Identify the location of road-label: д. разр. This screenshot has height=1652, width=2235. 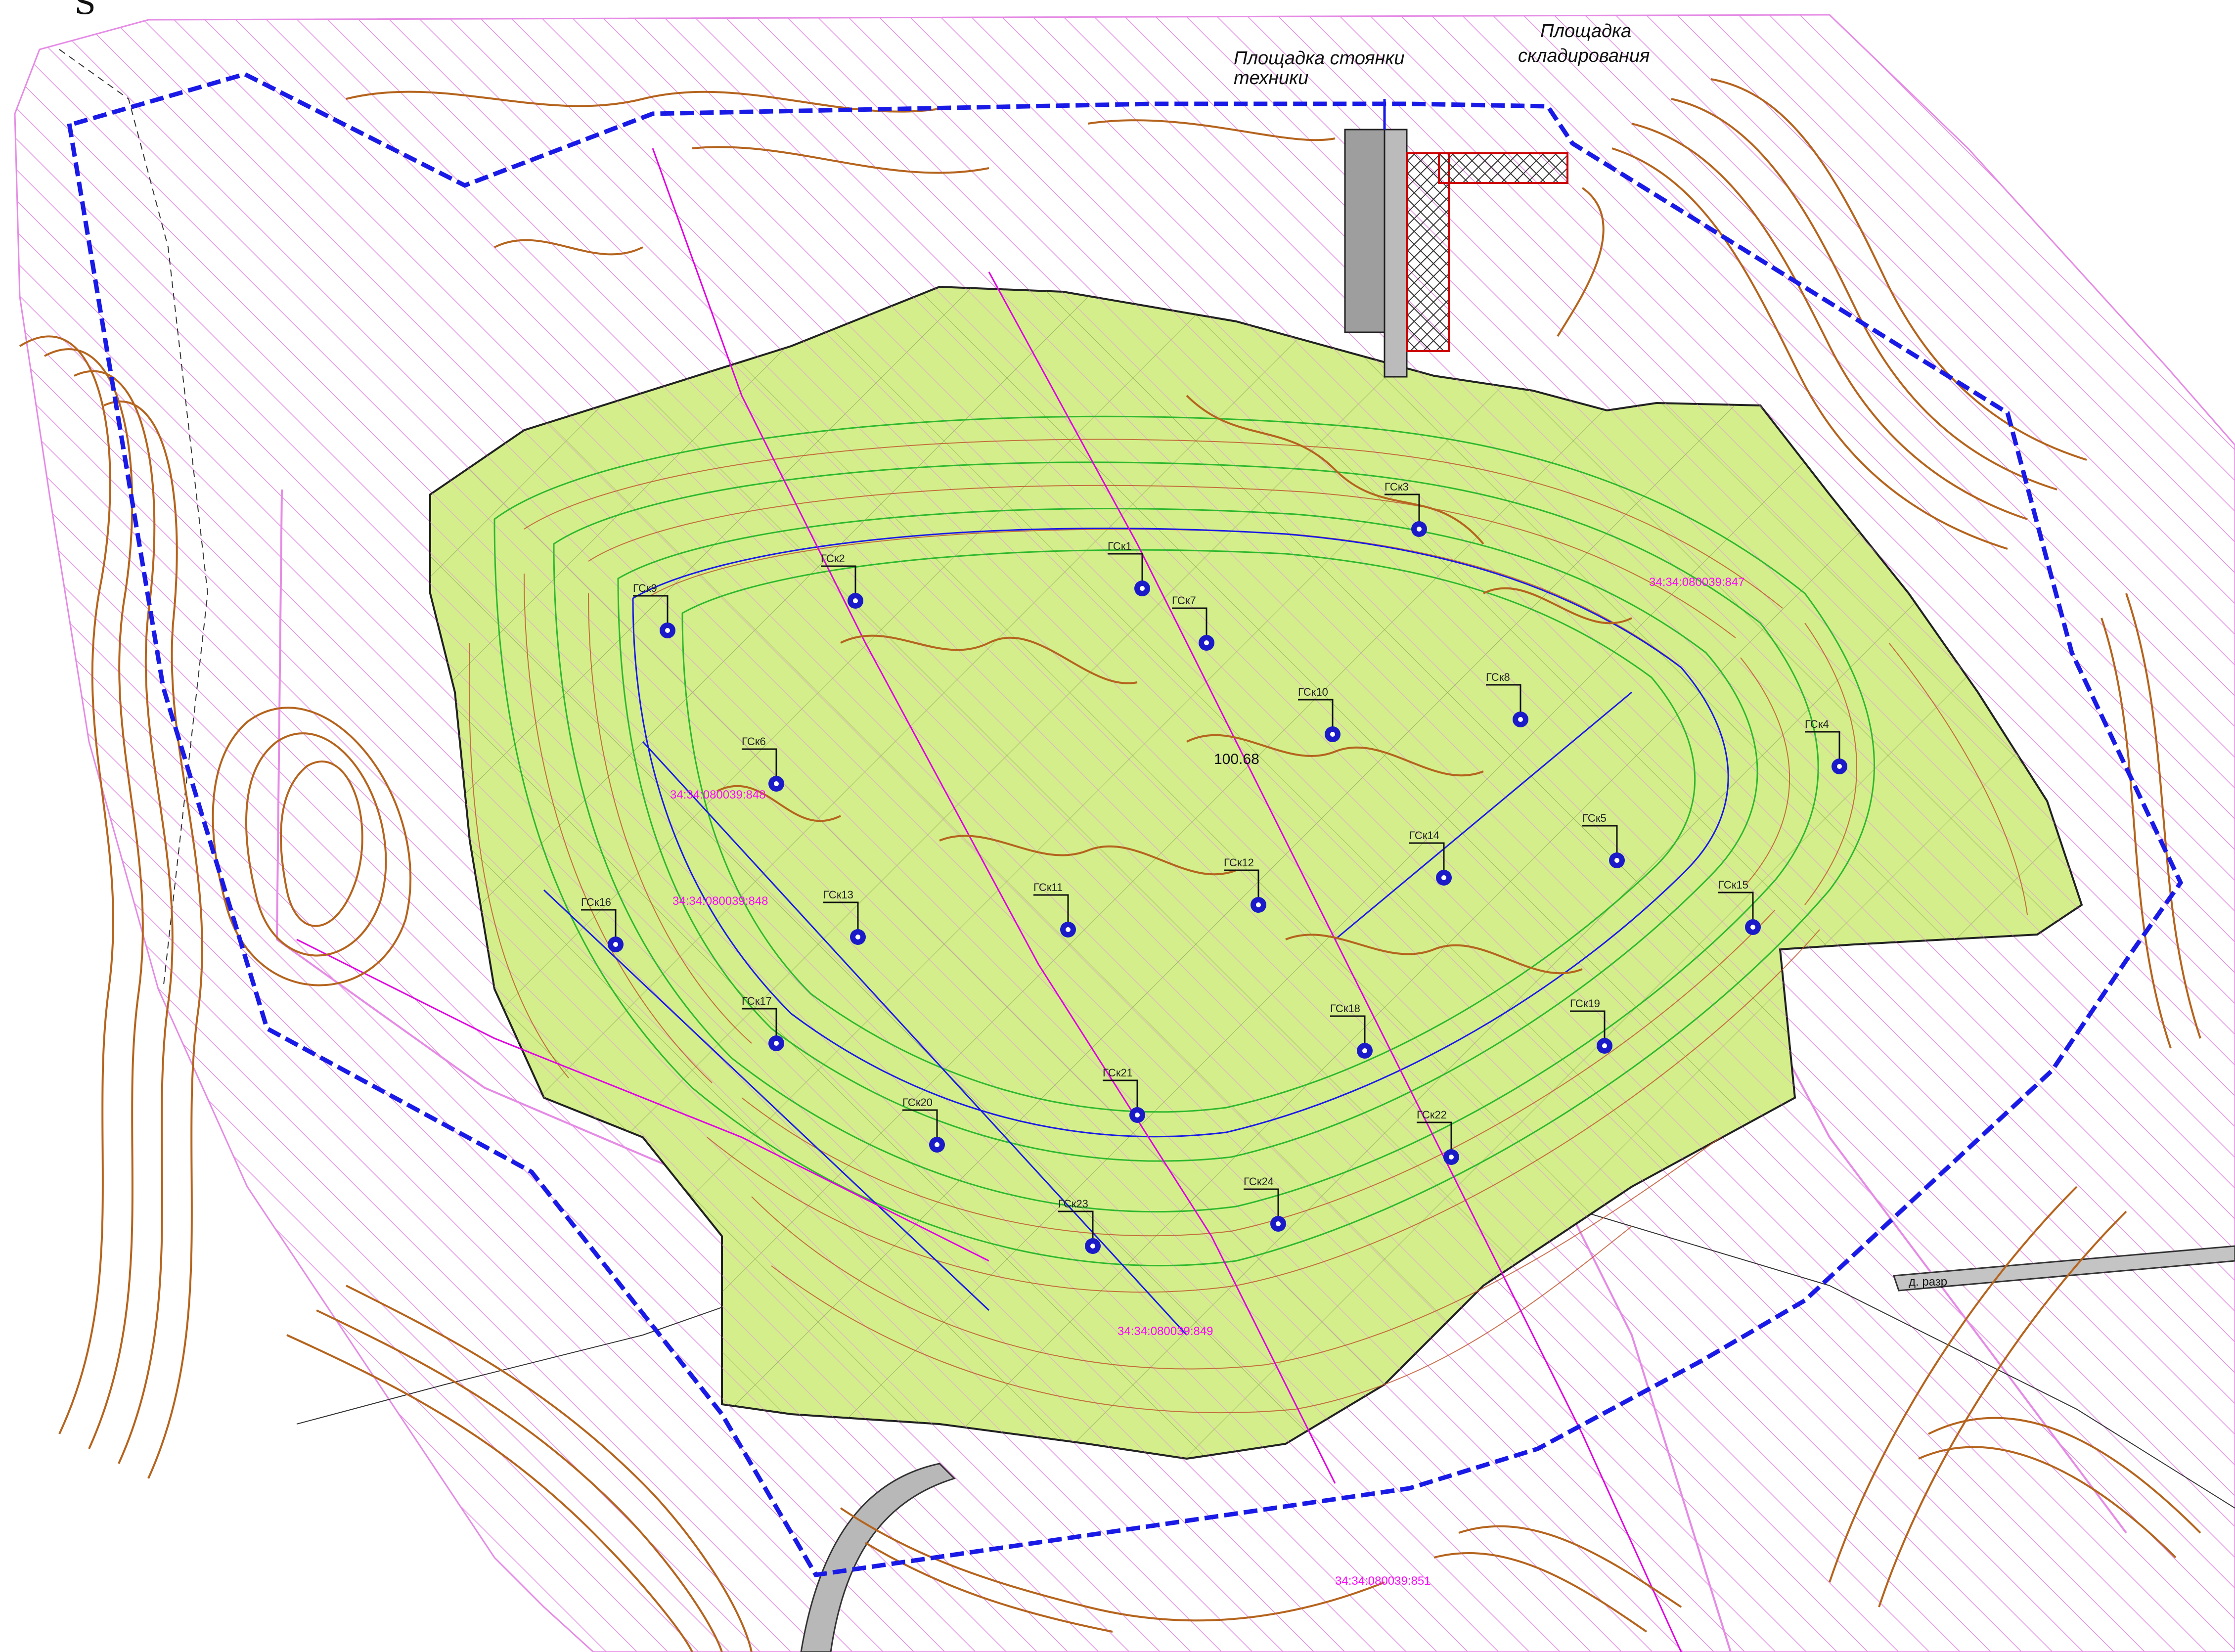
(1928, 1282).